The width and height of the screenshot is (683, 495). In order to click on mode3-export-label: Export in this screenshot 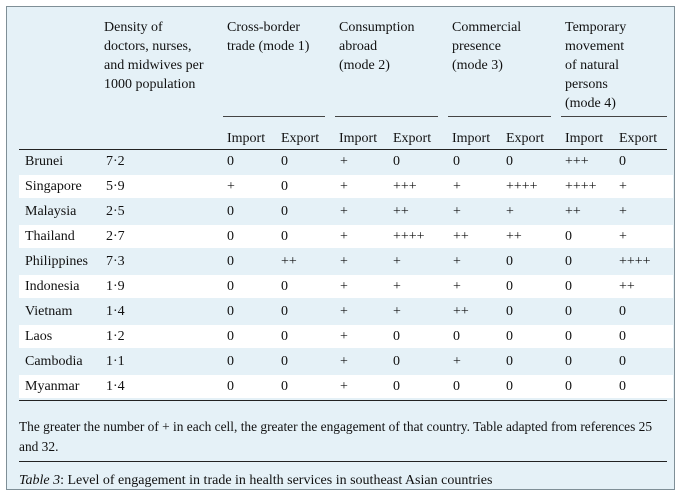, I will do `click(525, 138)`.